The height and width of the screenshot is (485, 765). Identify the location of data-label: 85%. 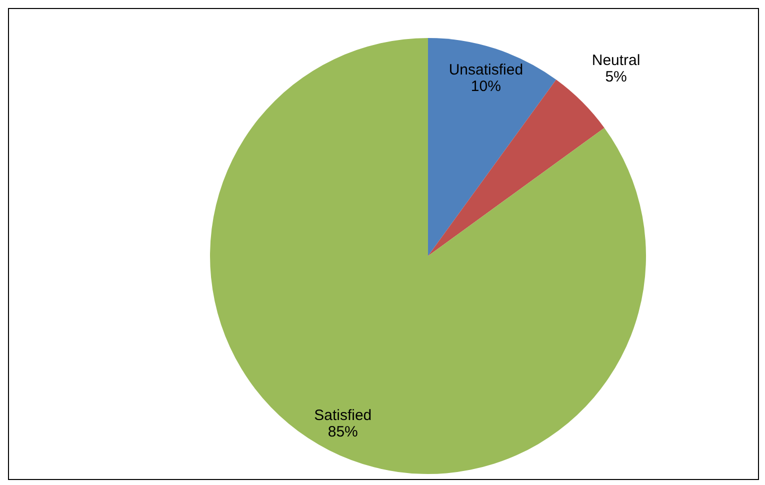
(343, 432).